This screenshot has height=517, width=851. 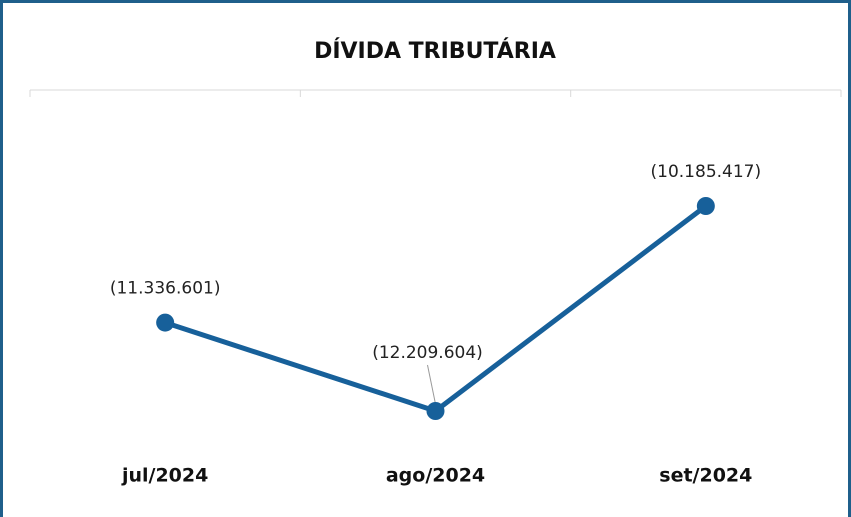 I want to click on data-label: (11.336.601), so click(x=165, y=289).